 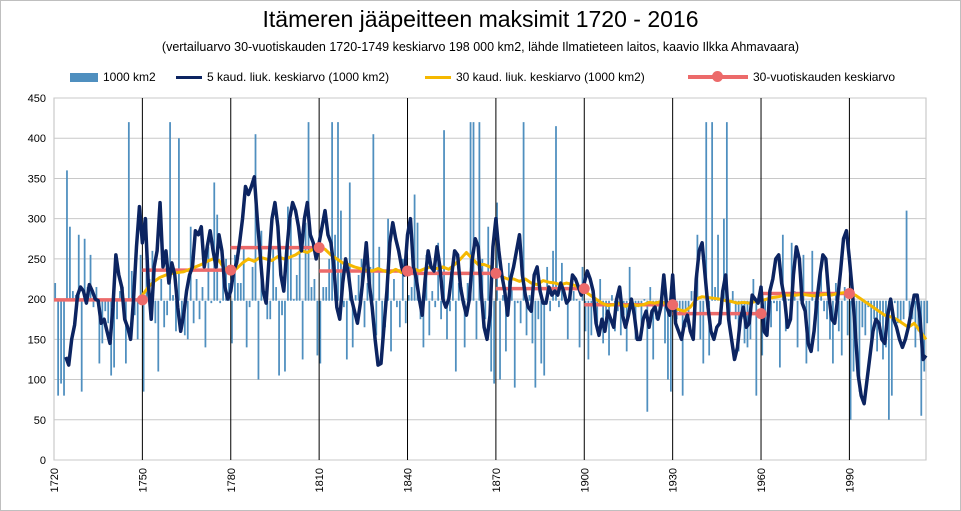 What do you see at coordinates (674, 480) in the screenshot?
I see `x-tick-label: 1930` at bounding box center [674, 480].